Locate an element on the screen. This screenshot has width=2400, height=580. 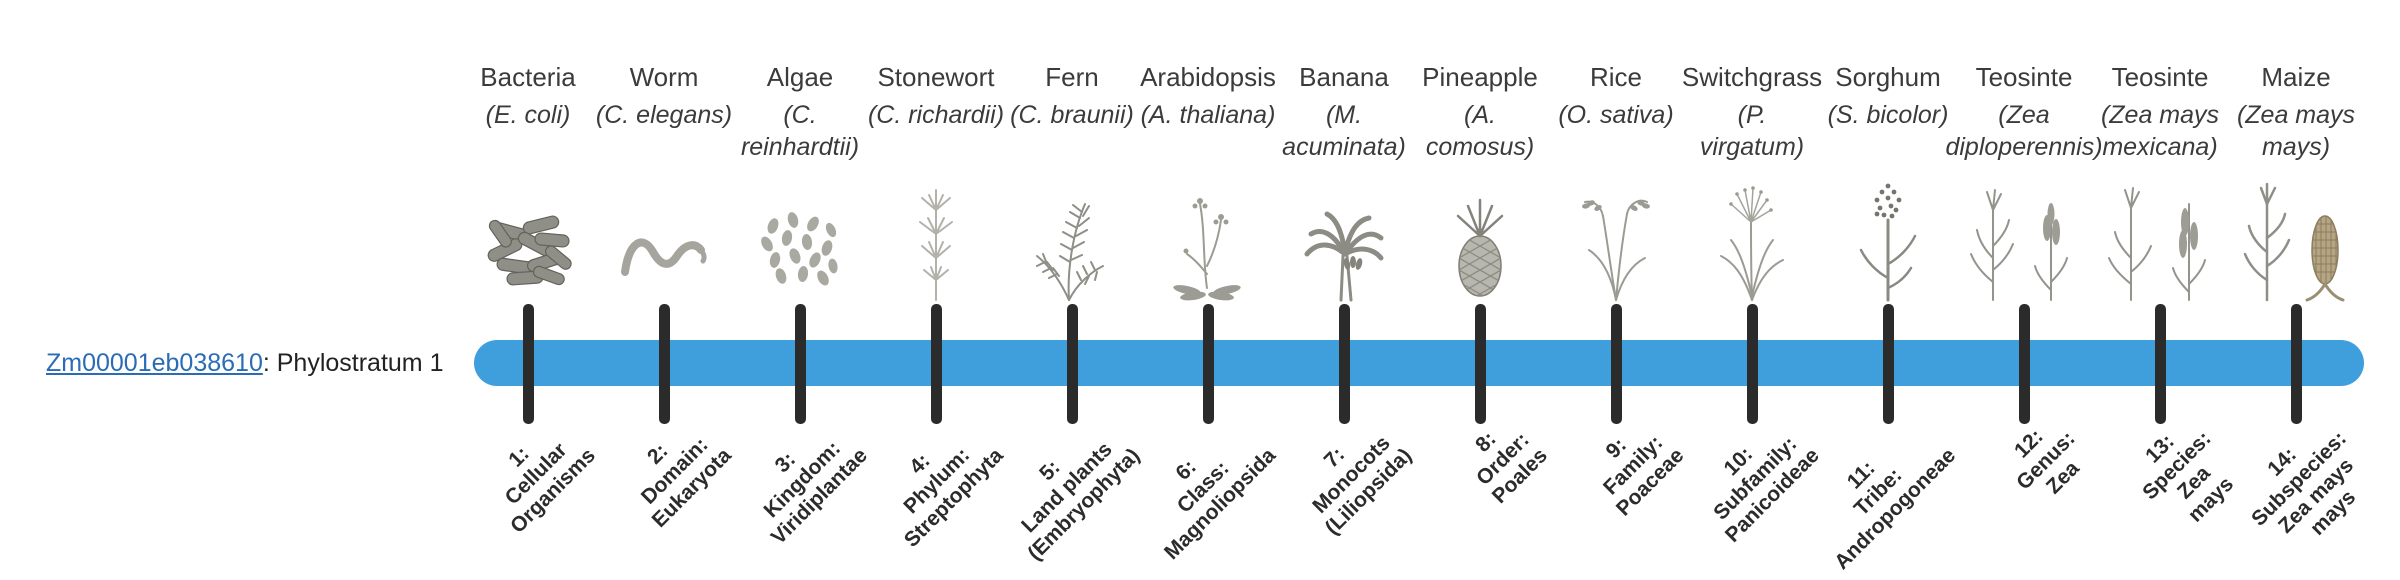
rice-icon is located at coordinates (1616, 236).